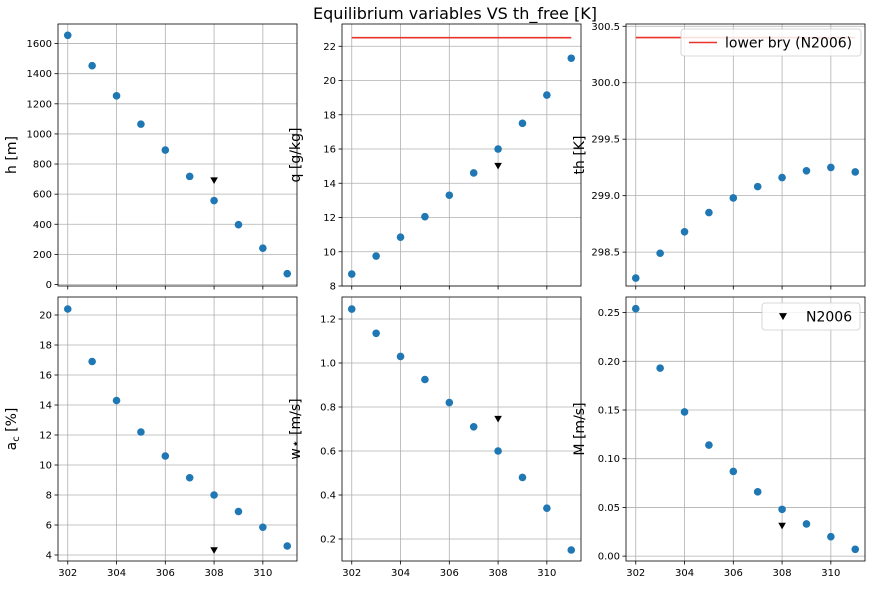 Image resolution: width=872 pixels, height=589 pixels. Describe the element at coordinates (296, 155) in the screenshot. I see `y-axis-label: q [g/kg]` at that location.